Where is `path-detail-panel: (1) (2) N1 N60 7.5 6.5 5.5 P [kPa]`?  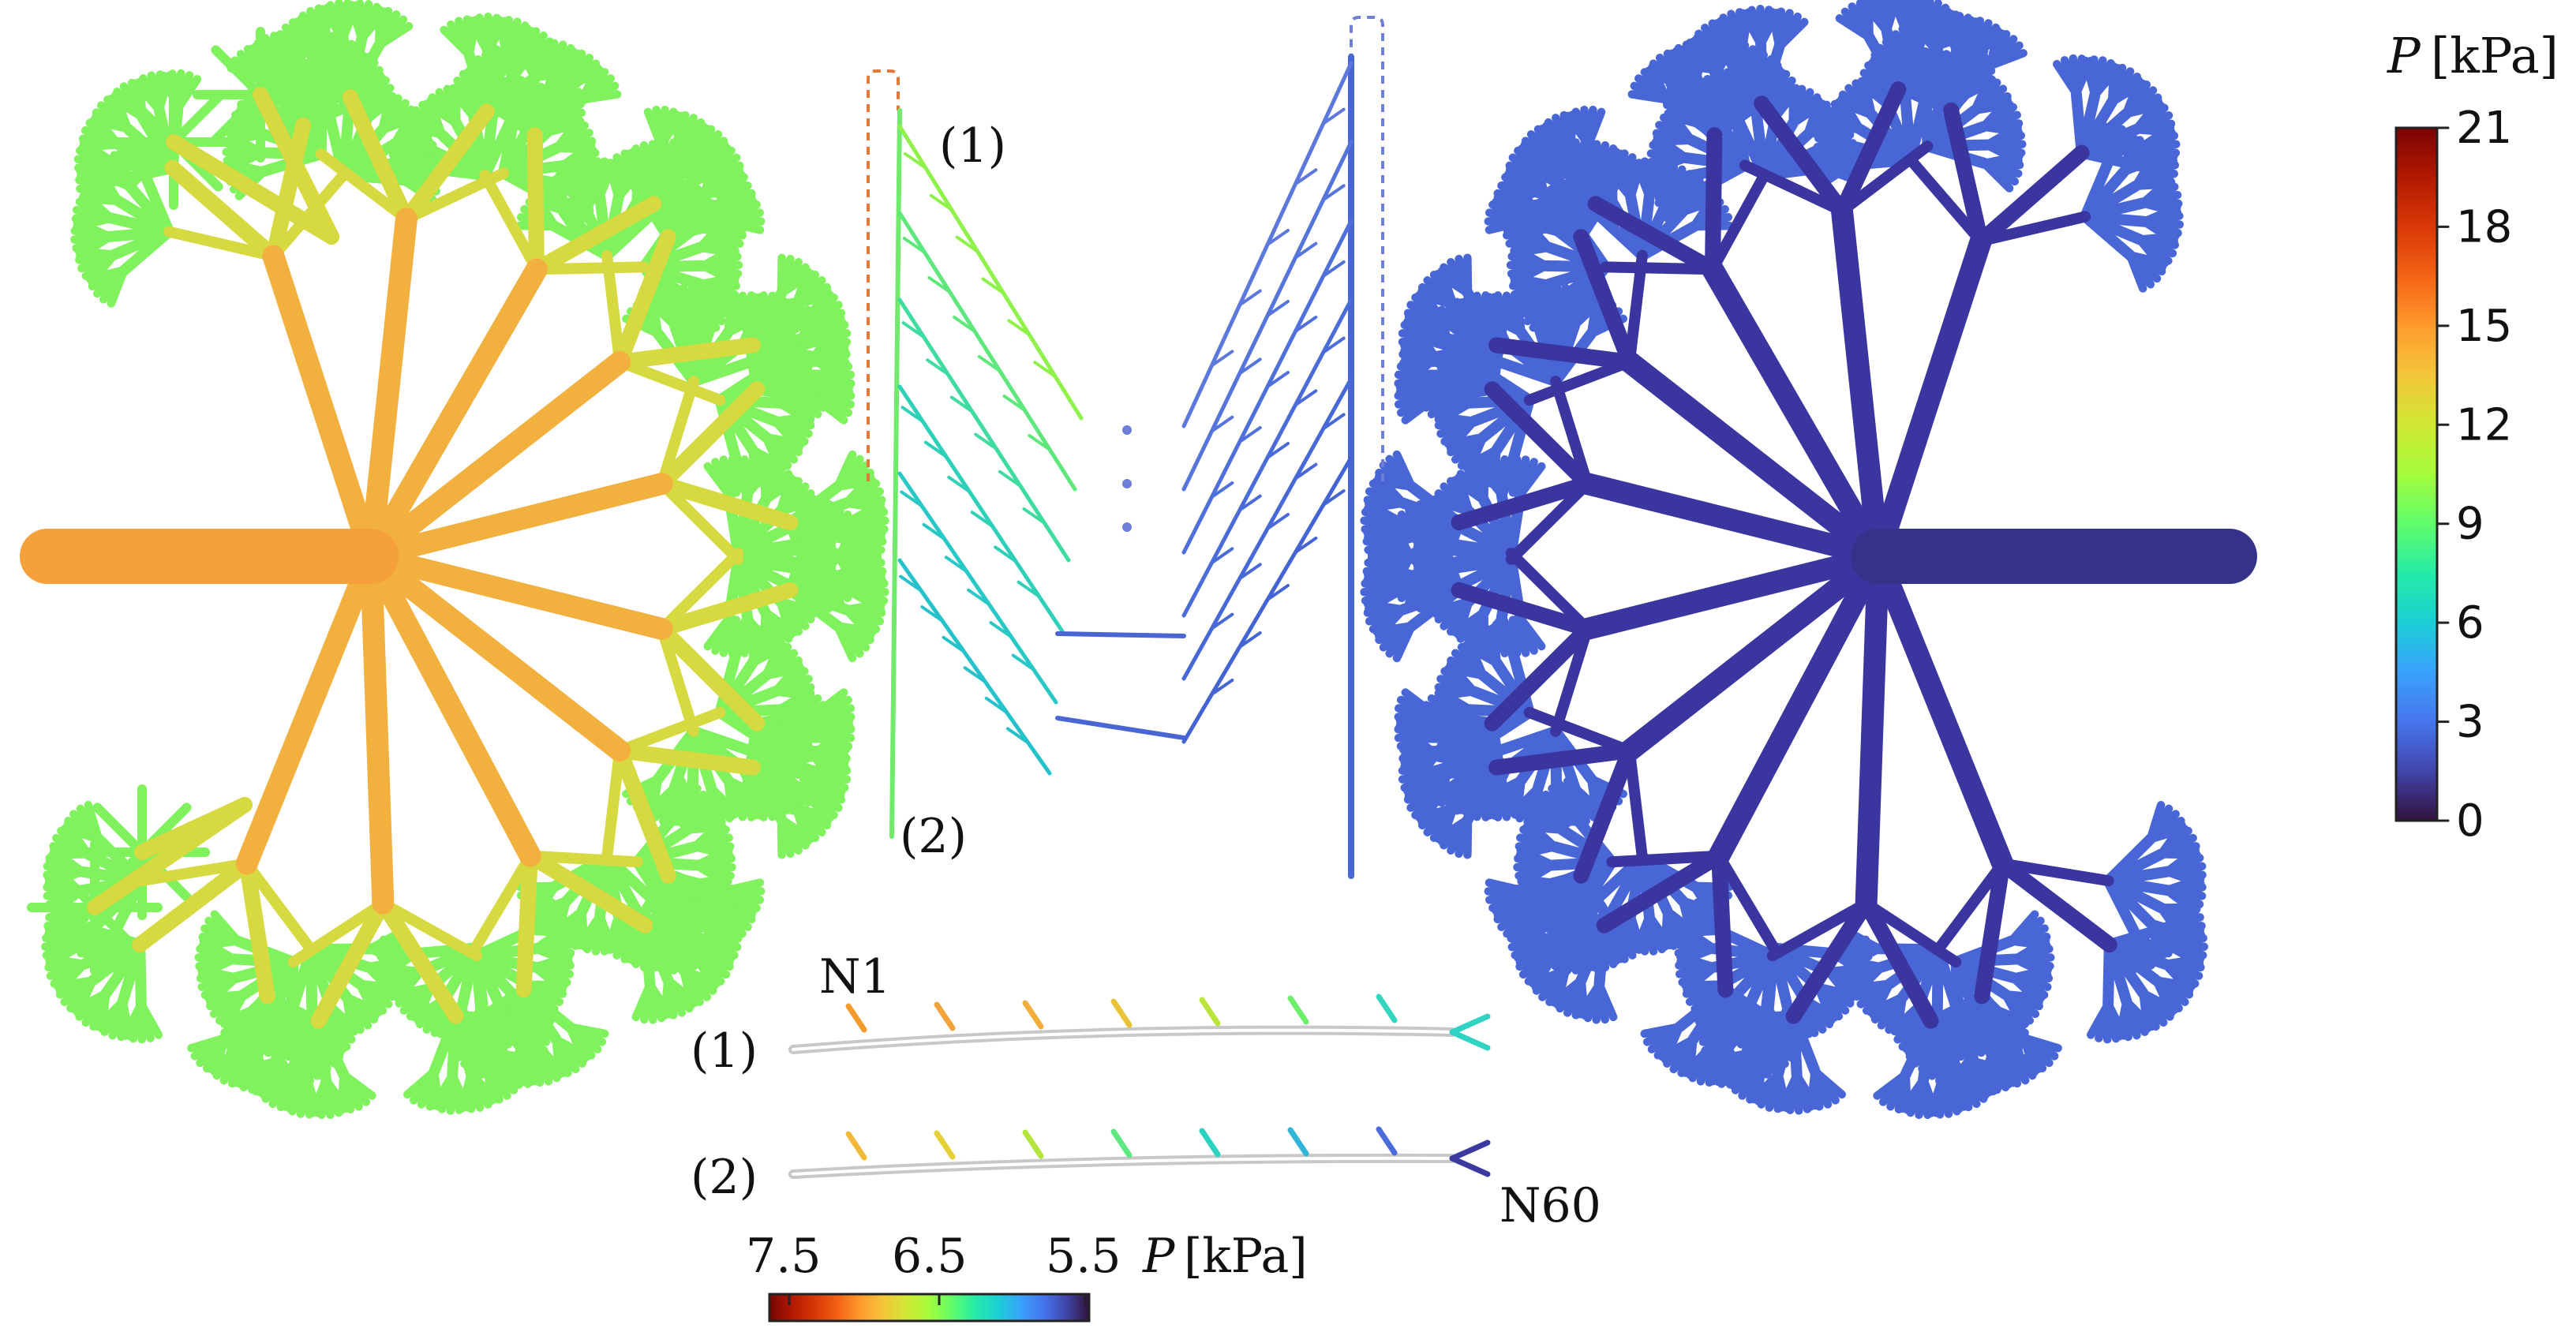 path-detail-panel: (1) (2) N1 N60 7.5 6.5 5.5 P [kPa] is located at coordinates (1146, 1136).